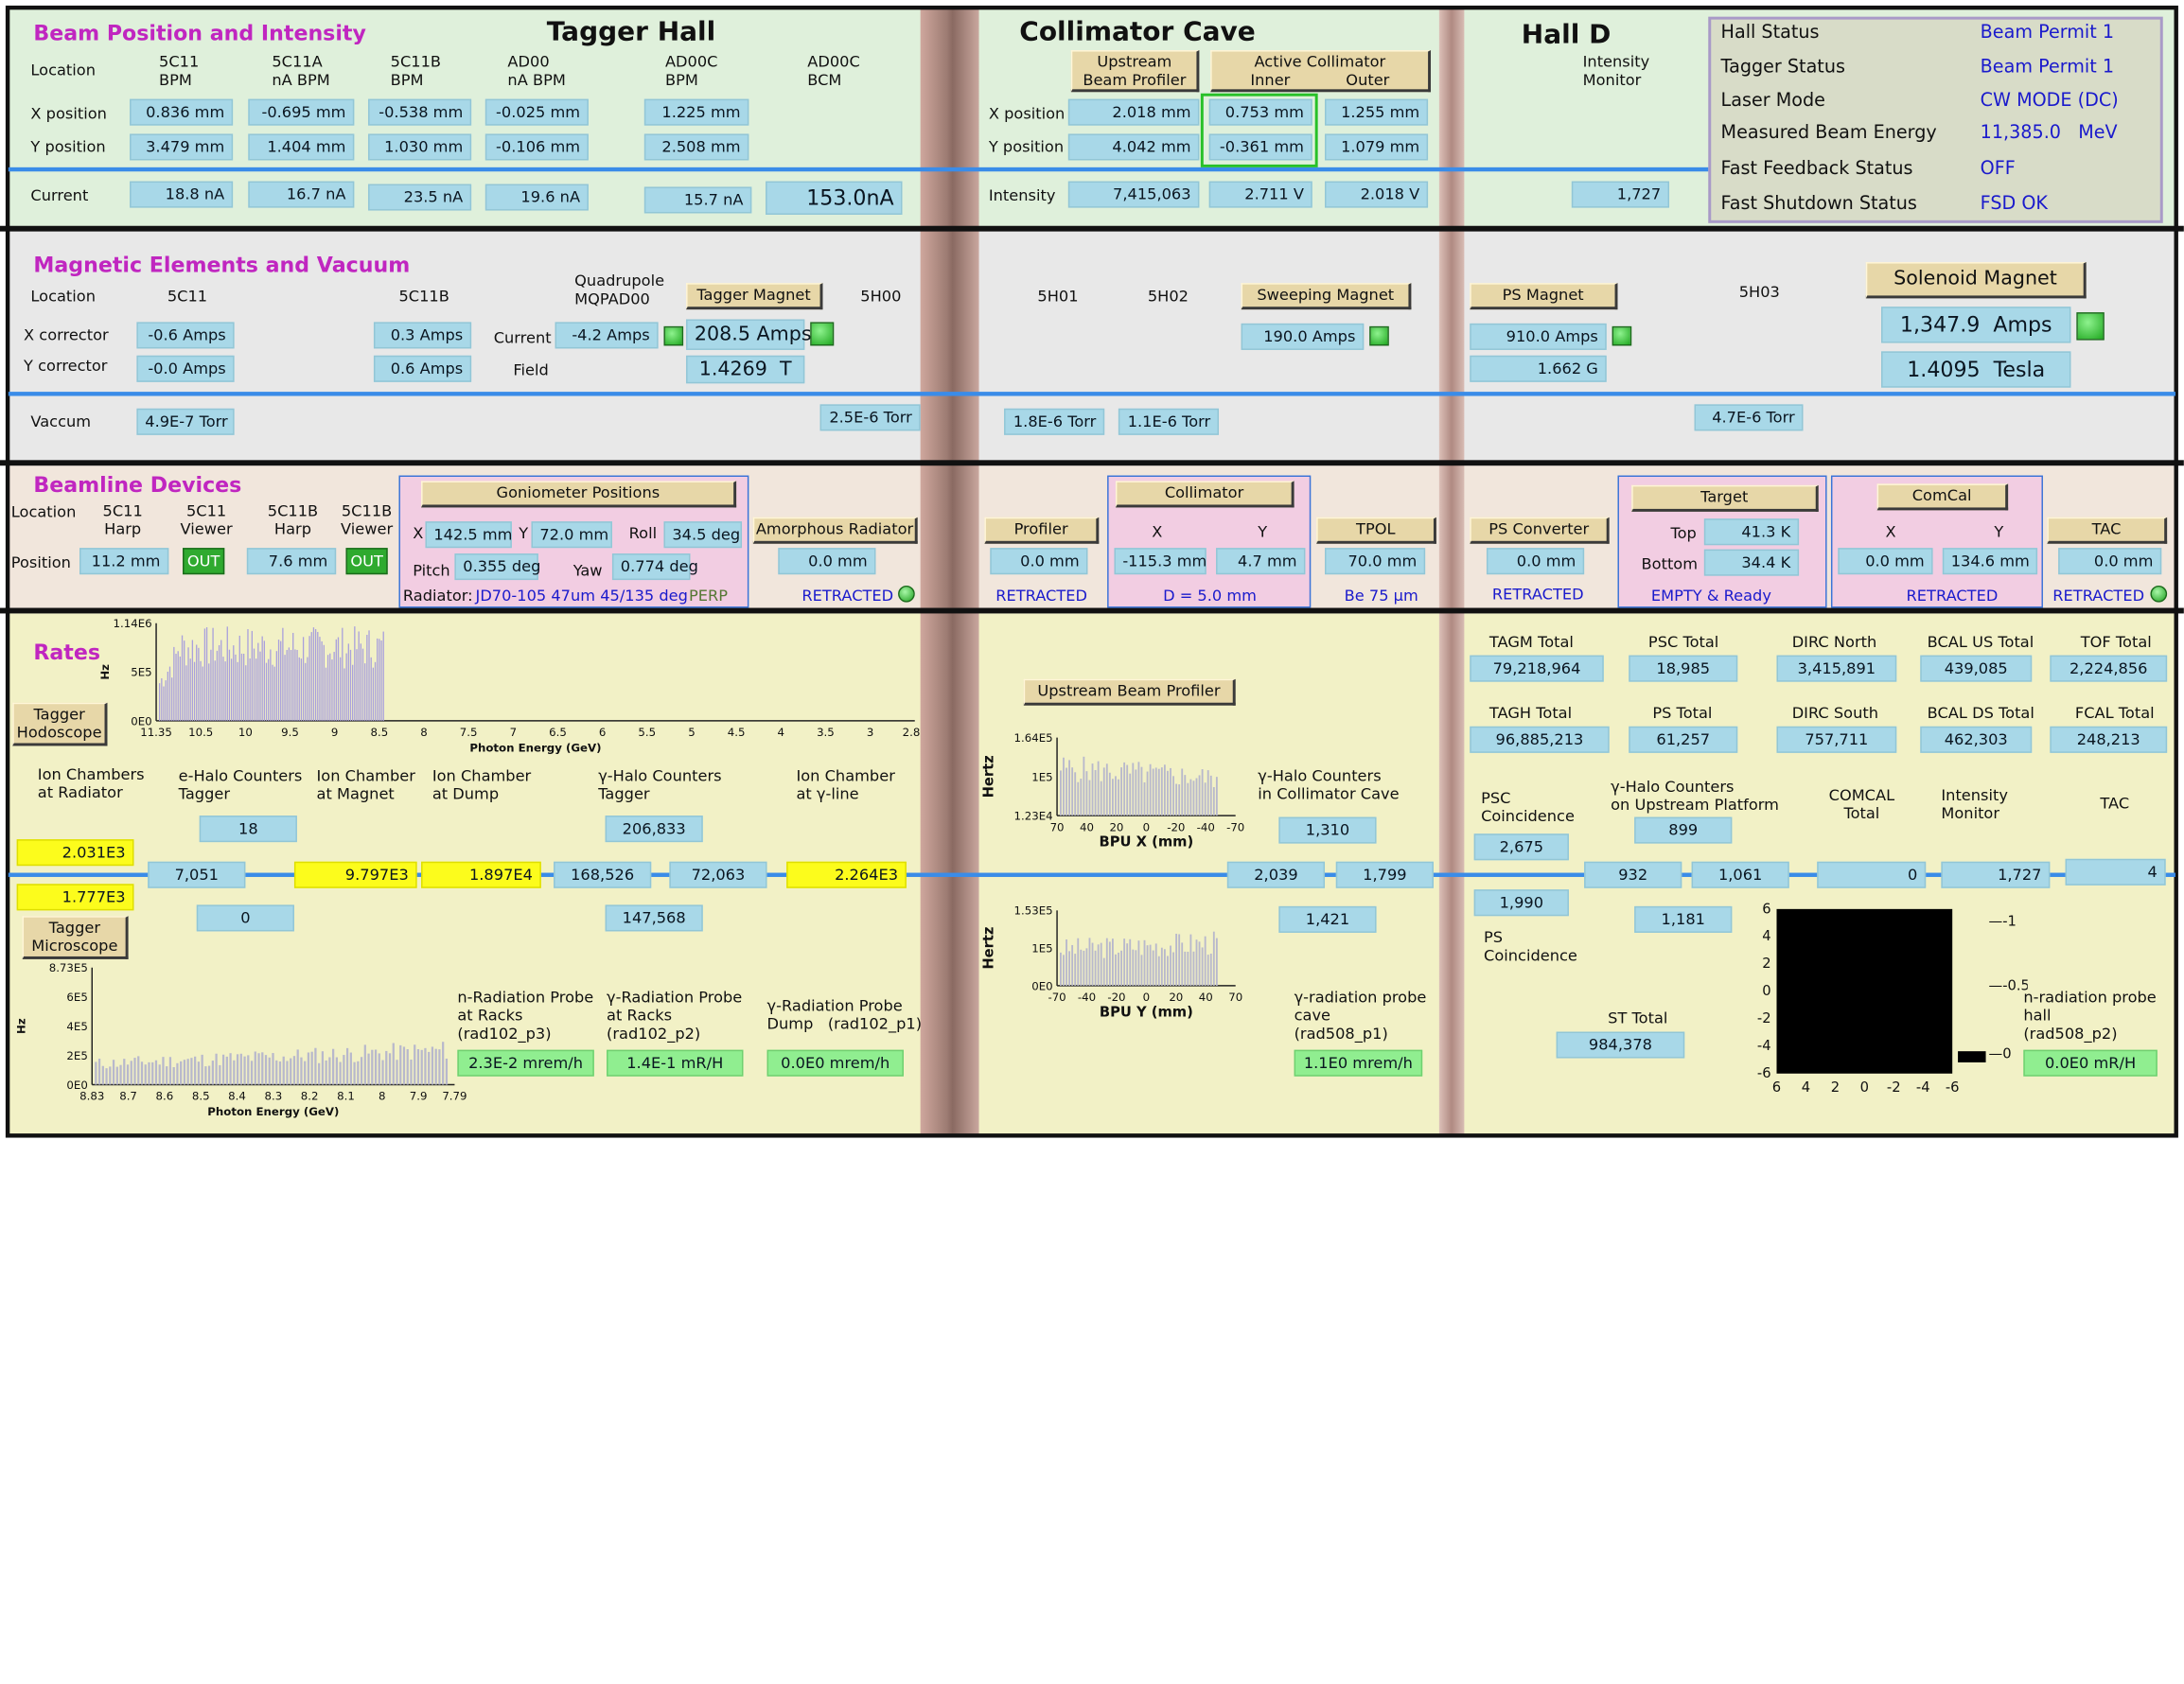 The height and width of the screenshot is (1684, 2184). What do you see at coordinates (66, 335) in the screenshot?
I see `label-x-corrector: X corrector` at bounding box center [66, 335].